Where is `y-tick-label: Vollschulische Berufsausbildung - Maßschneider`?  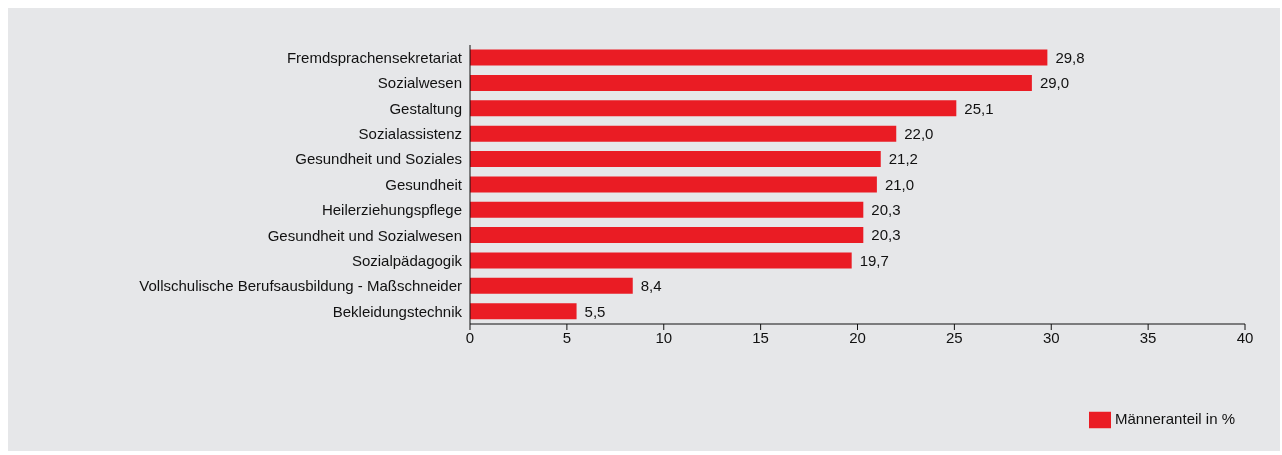
y-tick-label: Vollschulische Berufsausbildung - Maßschneider is located at coordinates (300, 286).